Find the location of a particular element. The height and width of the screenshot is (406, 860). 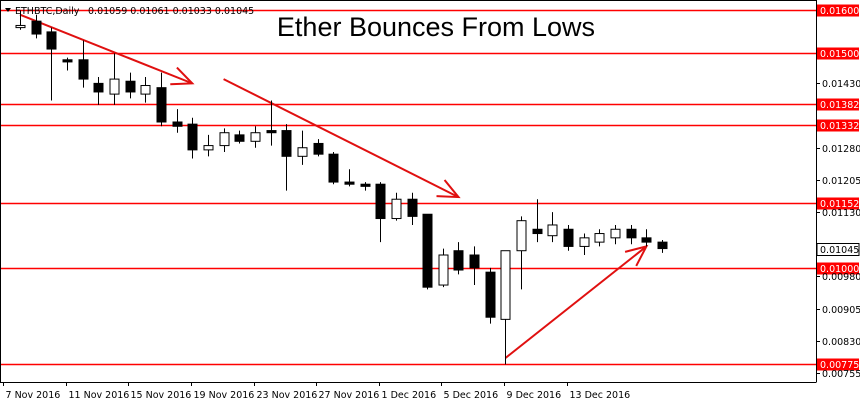

x-tick-label-8: 9 Dec 2016 is located at coordinates (534, 395).